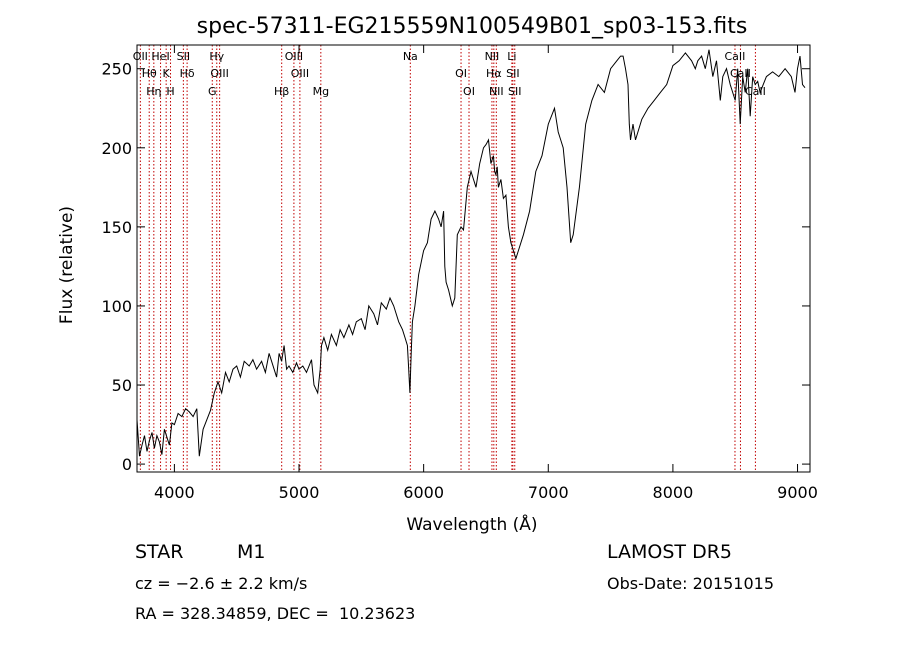 The image size is (900, 649). What do you see at coordinates (494, 73) in the screenshot?
I see `line-marker-label: Hα` at bounding box center [494, 73].